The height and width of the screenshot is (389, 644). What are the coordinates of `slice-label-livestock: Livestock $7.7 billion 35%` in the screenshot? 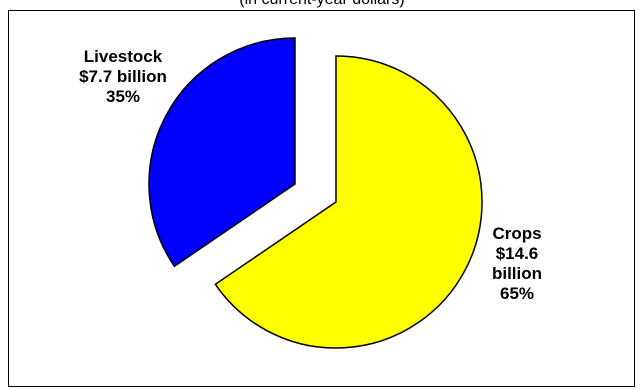 It's located at (123, 77).